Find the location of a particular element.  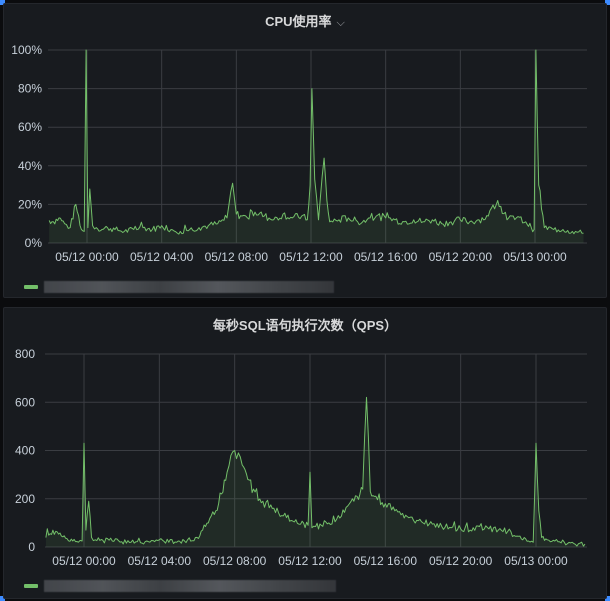

selection-marker-top-right is located at coordinates (607, 2).